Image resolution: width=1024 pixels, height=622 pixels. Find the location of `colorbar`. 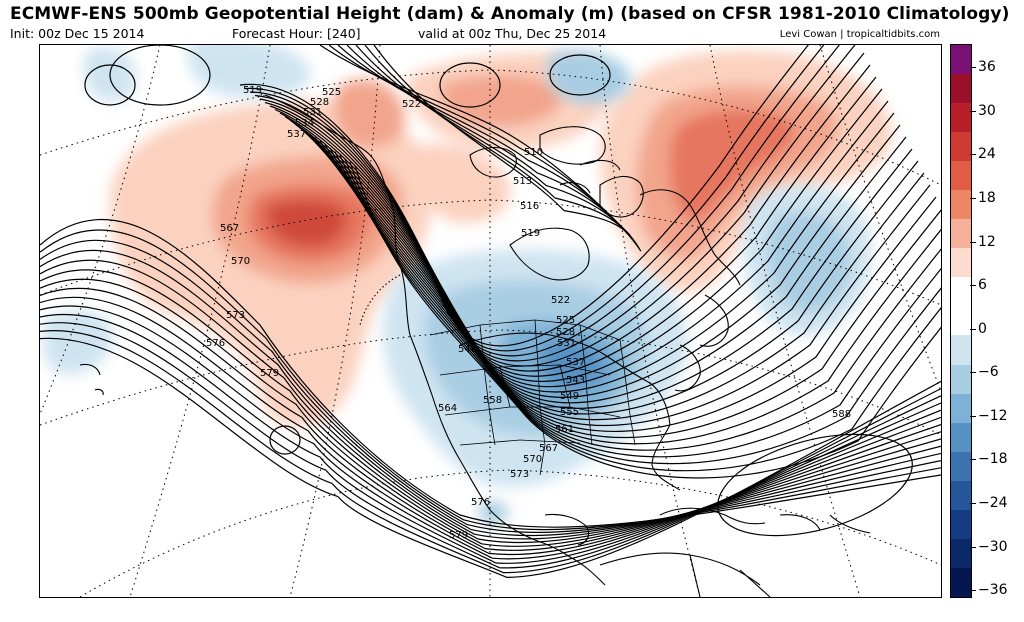

colorbar is located at coordinates (961, 321).